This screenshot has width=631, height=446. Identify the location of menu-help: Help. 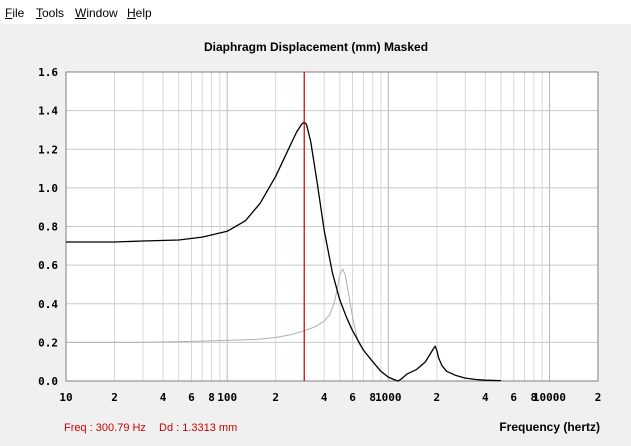
(139, 13).